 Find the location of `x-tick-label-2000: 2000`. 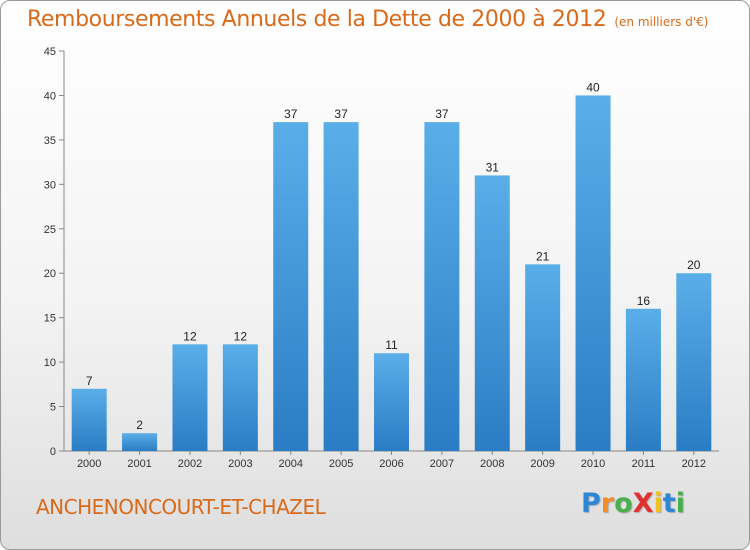

x-tick-label-2000: 2000 is located at coordinates (89, 464).